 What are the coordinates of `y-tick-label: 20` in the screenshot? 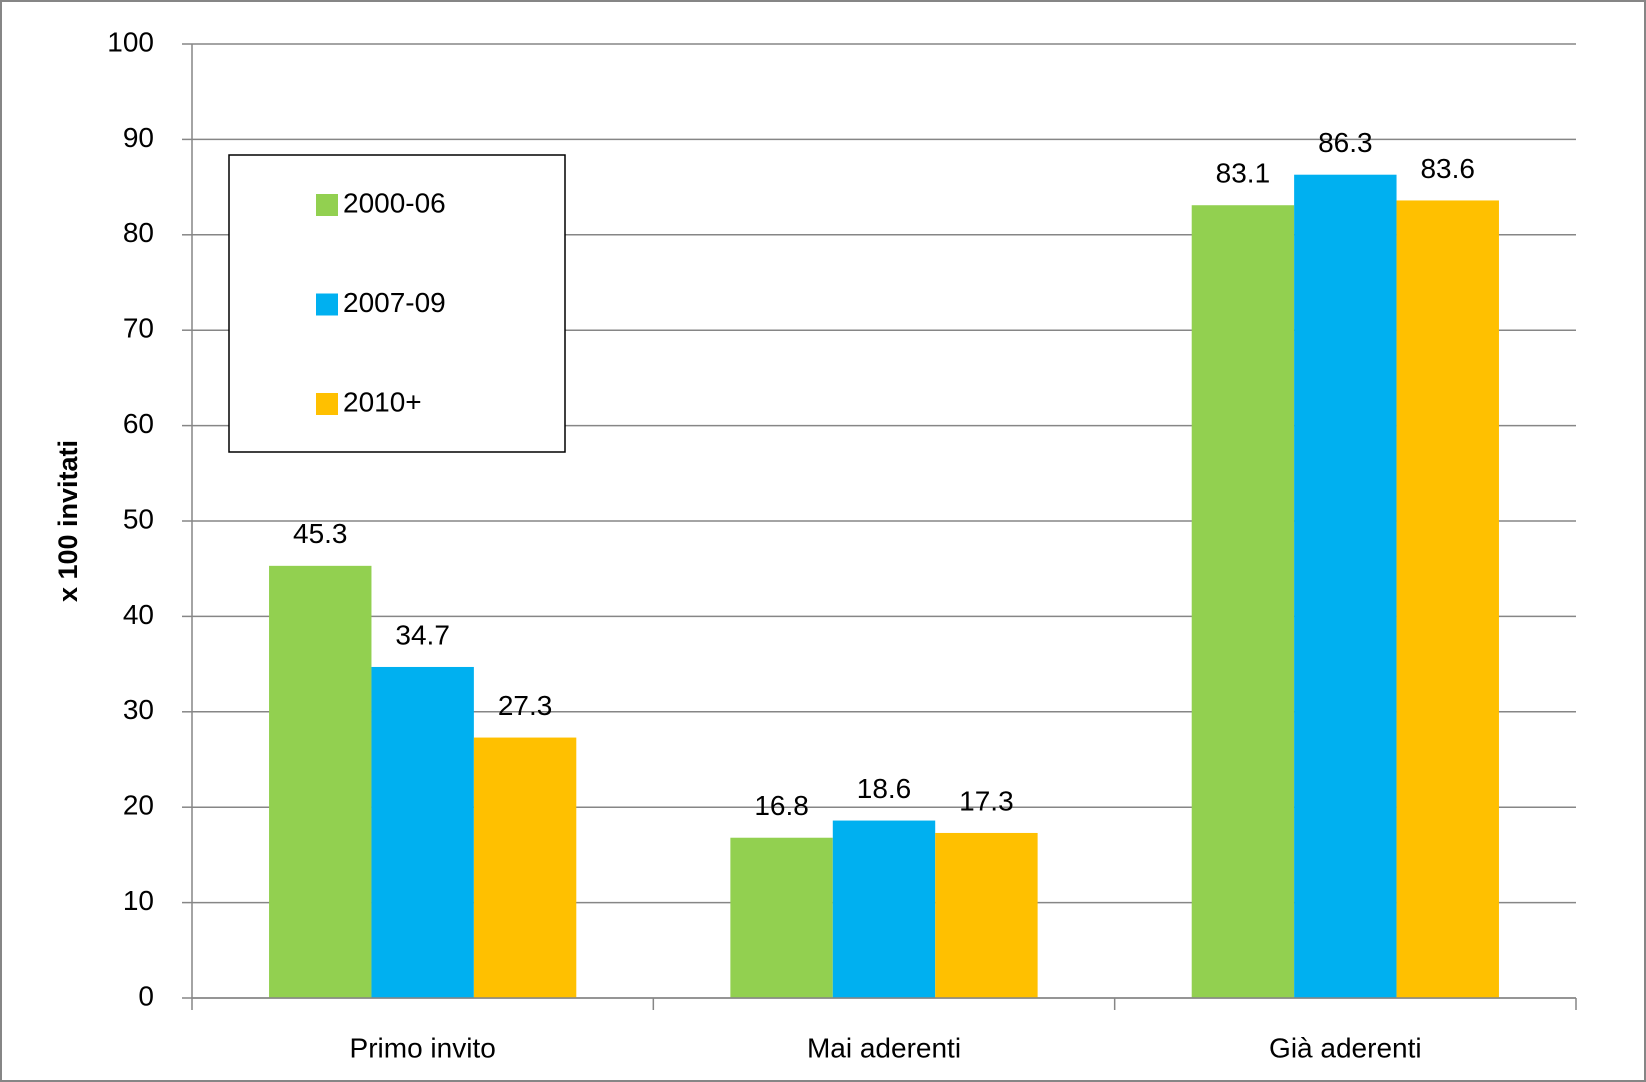 It's located at (138, 805).